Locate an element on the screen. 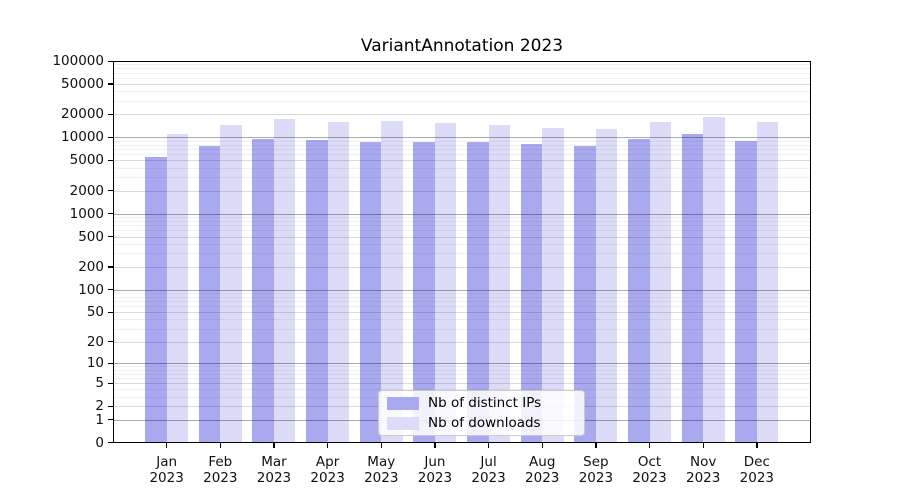 The height and width of the screenshot is (500, 900). bar-distinct-ips-jul is located at coordinates (478, 292).